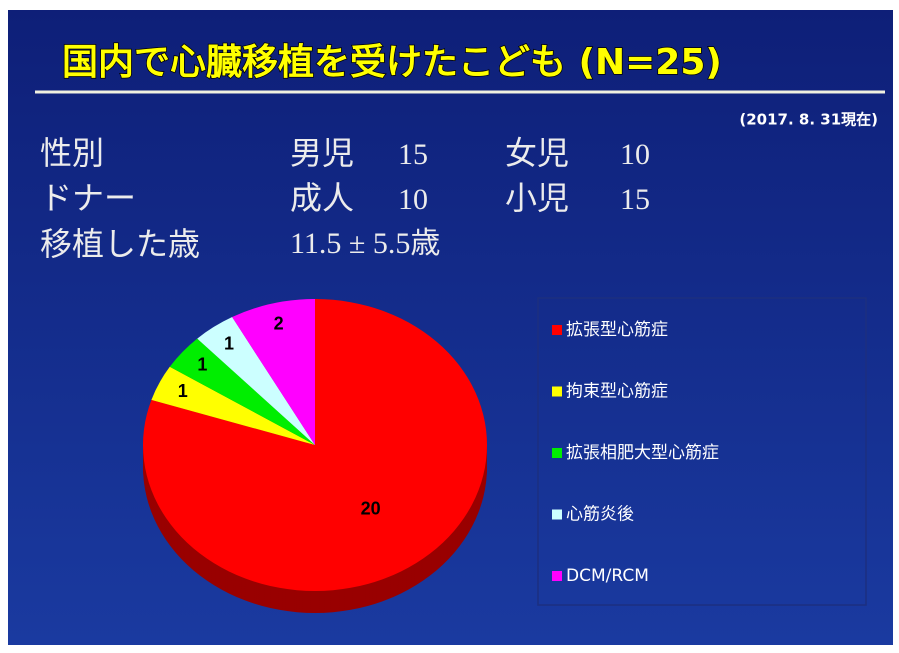  I want to click on date: (2017. 8. 31現在), so click(808, 120).